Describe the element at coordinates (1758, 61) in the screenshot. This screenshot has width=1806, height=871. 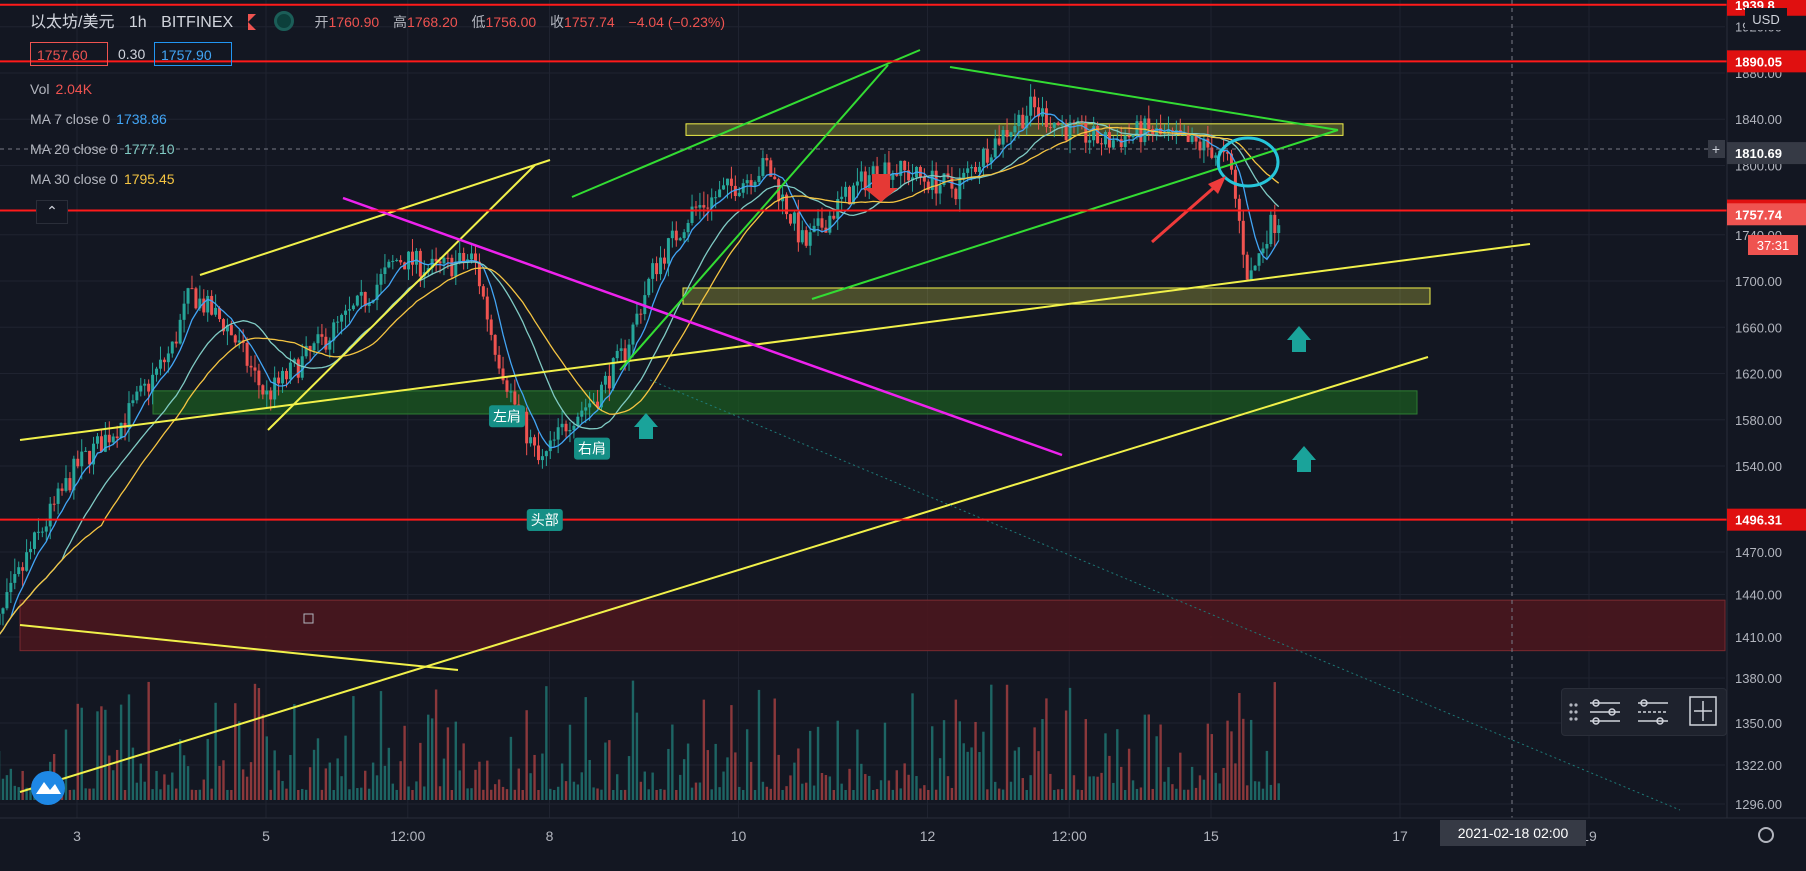
I see `price-label: 1890.05` at that location.